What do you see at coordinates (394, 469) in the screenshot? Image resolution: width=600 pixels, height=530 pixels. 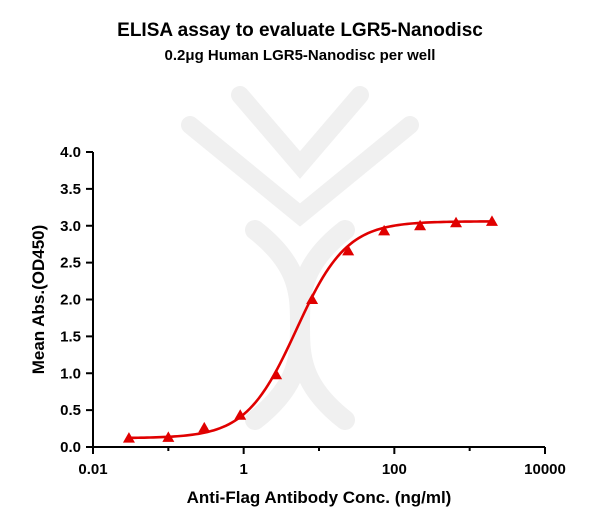 I see `x-tick-label: 100` at bounding box center [394, 469].